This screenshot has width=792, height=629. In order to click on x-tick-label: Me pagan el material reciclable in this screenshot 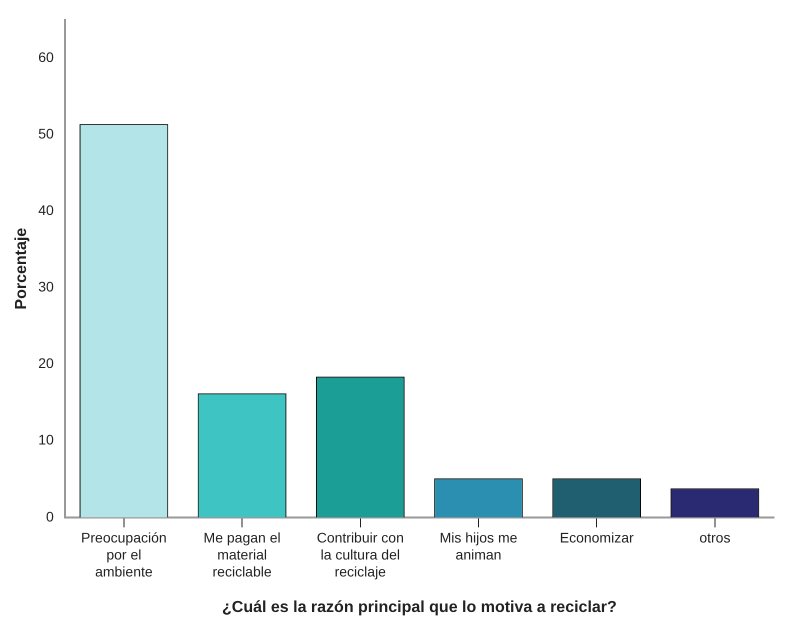, I will do `click(242, 555)`.